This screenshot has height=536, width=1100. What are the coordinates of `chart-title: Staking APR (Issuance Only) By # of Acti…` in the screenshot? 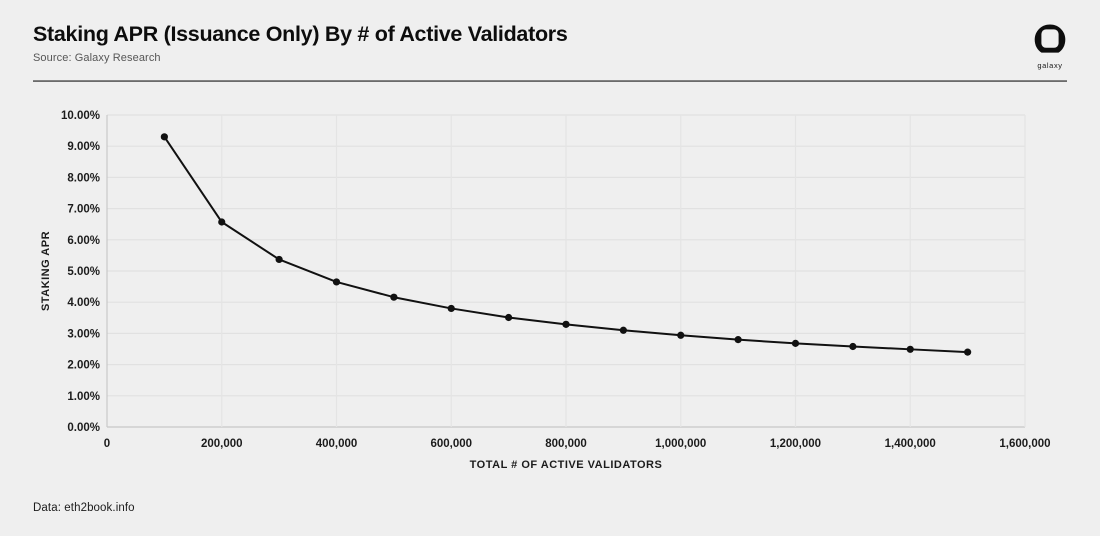 It's located at (300, 34).